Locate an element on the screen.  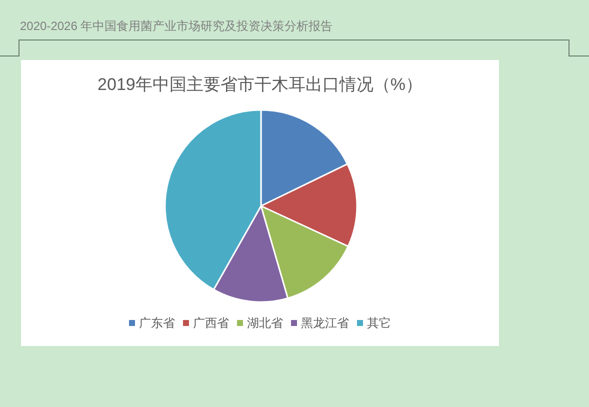
legend-label: 广西省 is located at coordinates (211, 323).